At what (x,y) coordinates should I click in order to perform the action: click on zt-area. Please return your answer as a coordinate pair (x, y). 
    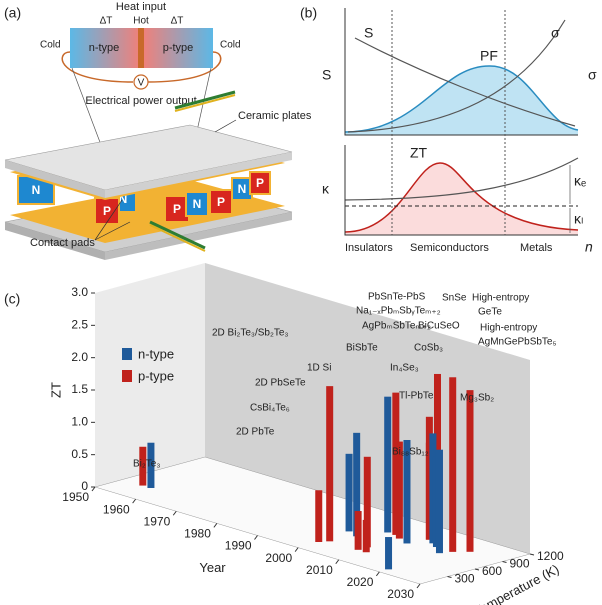
    Looking at the image, I should click on (461, 199).